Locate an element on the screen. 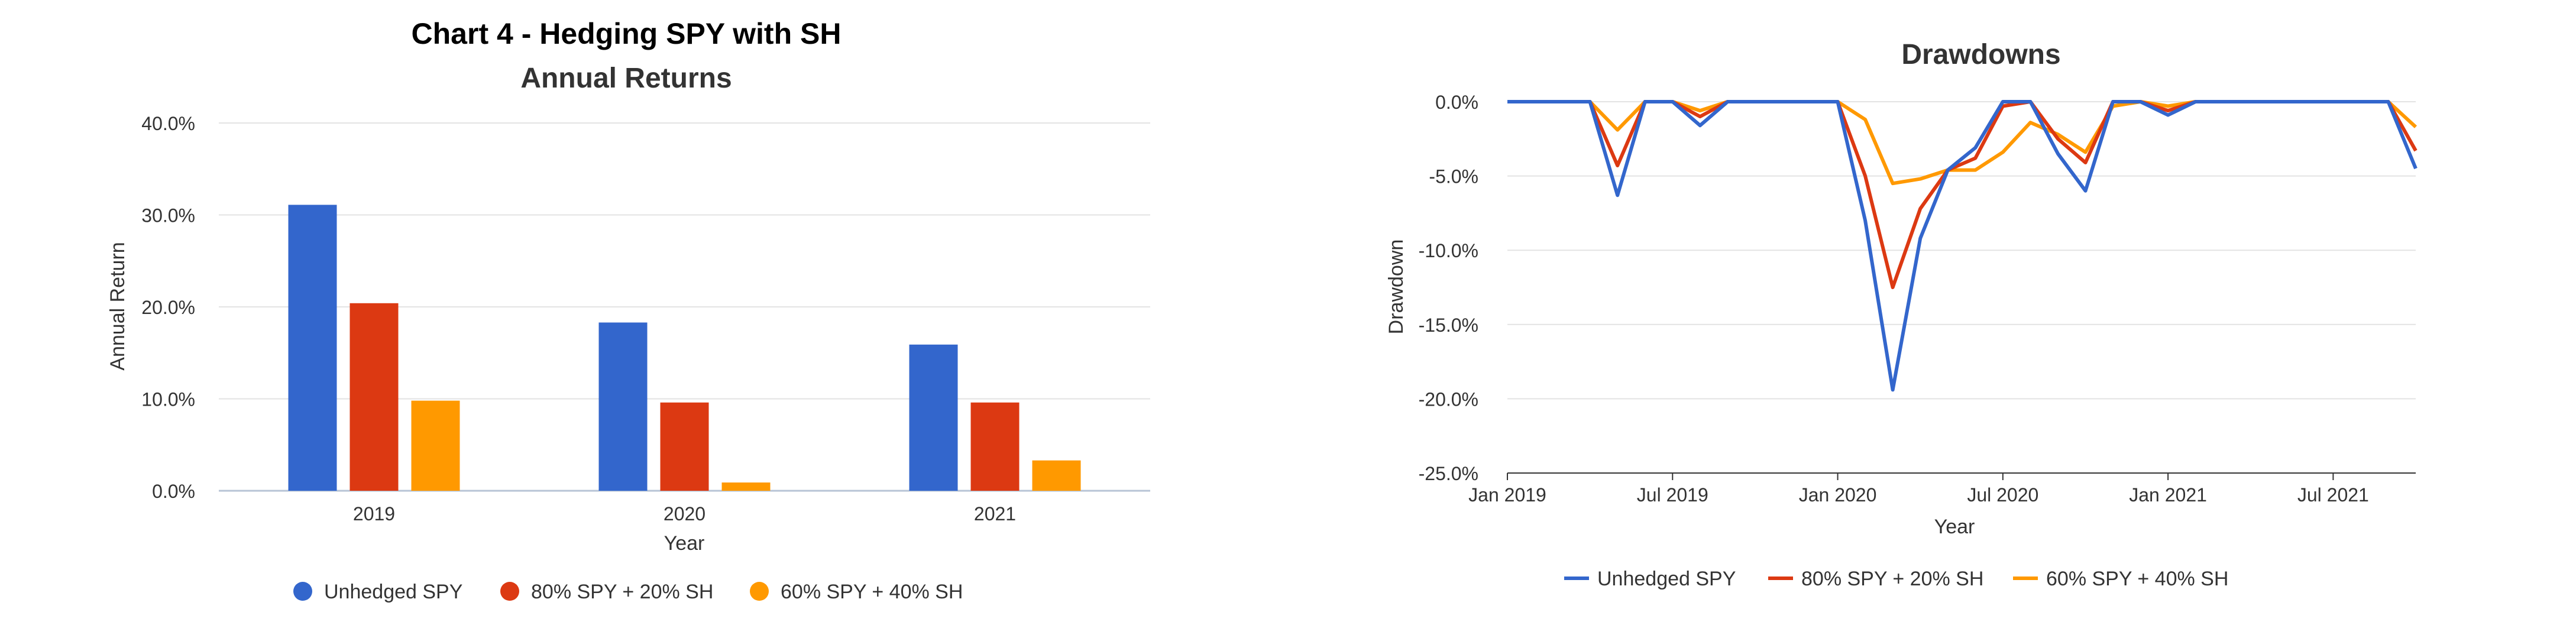 The image size is (2576, 638). bar-x-axis-label: Year is located at coordinates (685, 543).